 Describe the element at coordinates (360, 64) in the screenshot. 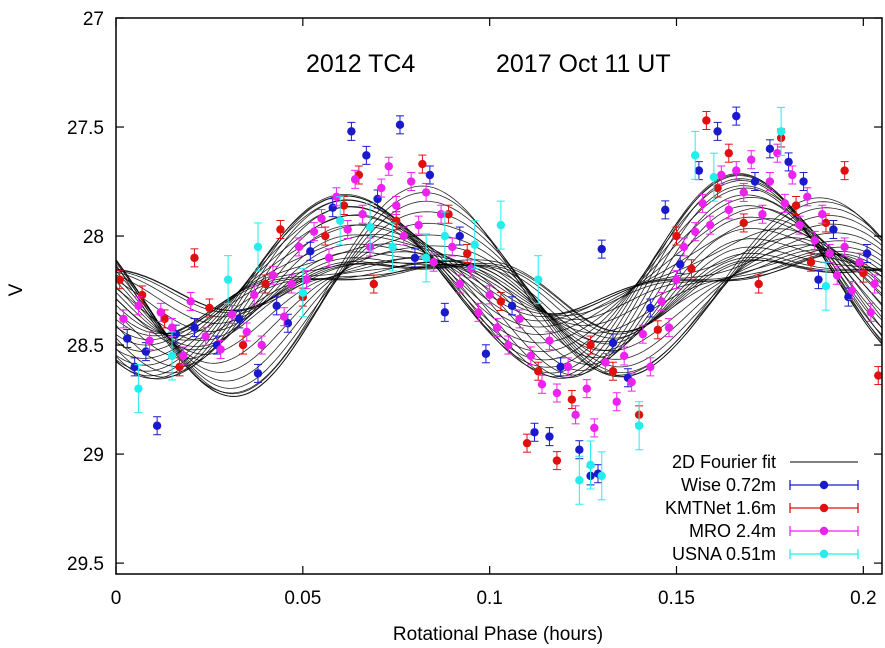

I see `chart-title-object: 2012 TC4` at that location.